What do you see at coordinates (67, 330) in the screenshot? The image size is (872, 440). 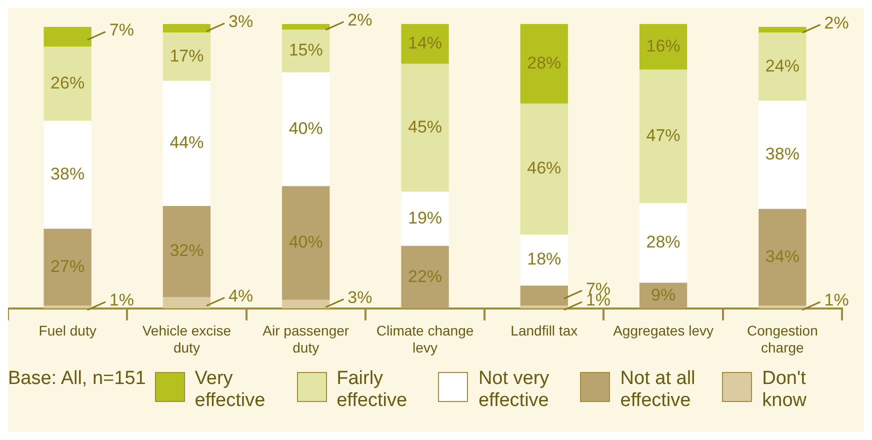 I see `x-tick-label: Fuel duty` at bounding box center [67, 330].